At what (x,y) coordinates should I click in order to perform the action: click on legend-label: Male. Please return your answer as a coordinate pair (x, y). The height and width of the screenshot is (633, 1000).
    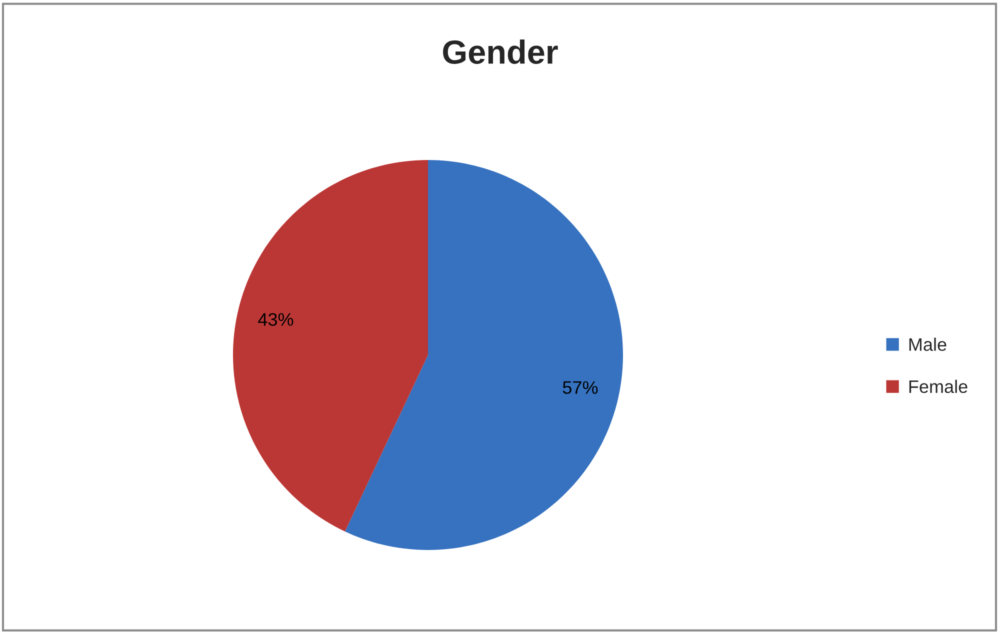
    Looking at the image, I should click on (927, 344).